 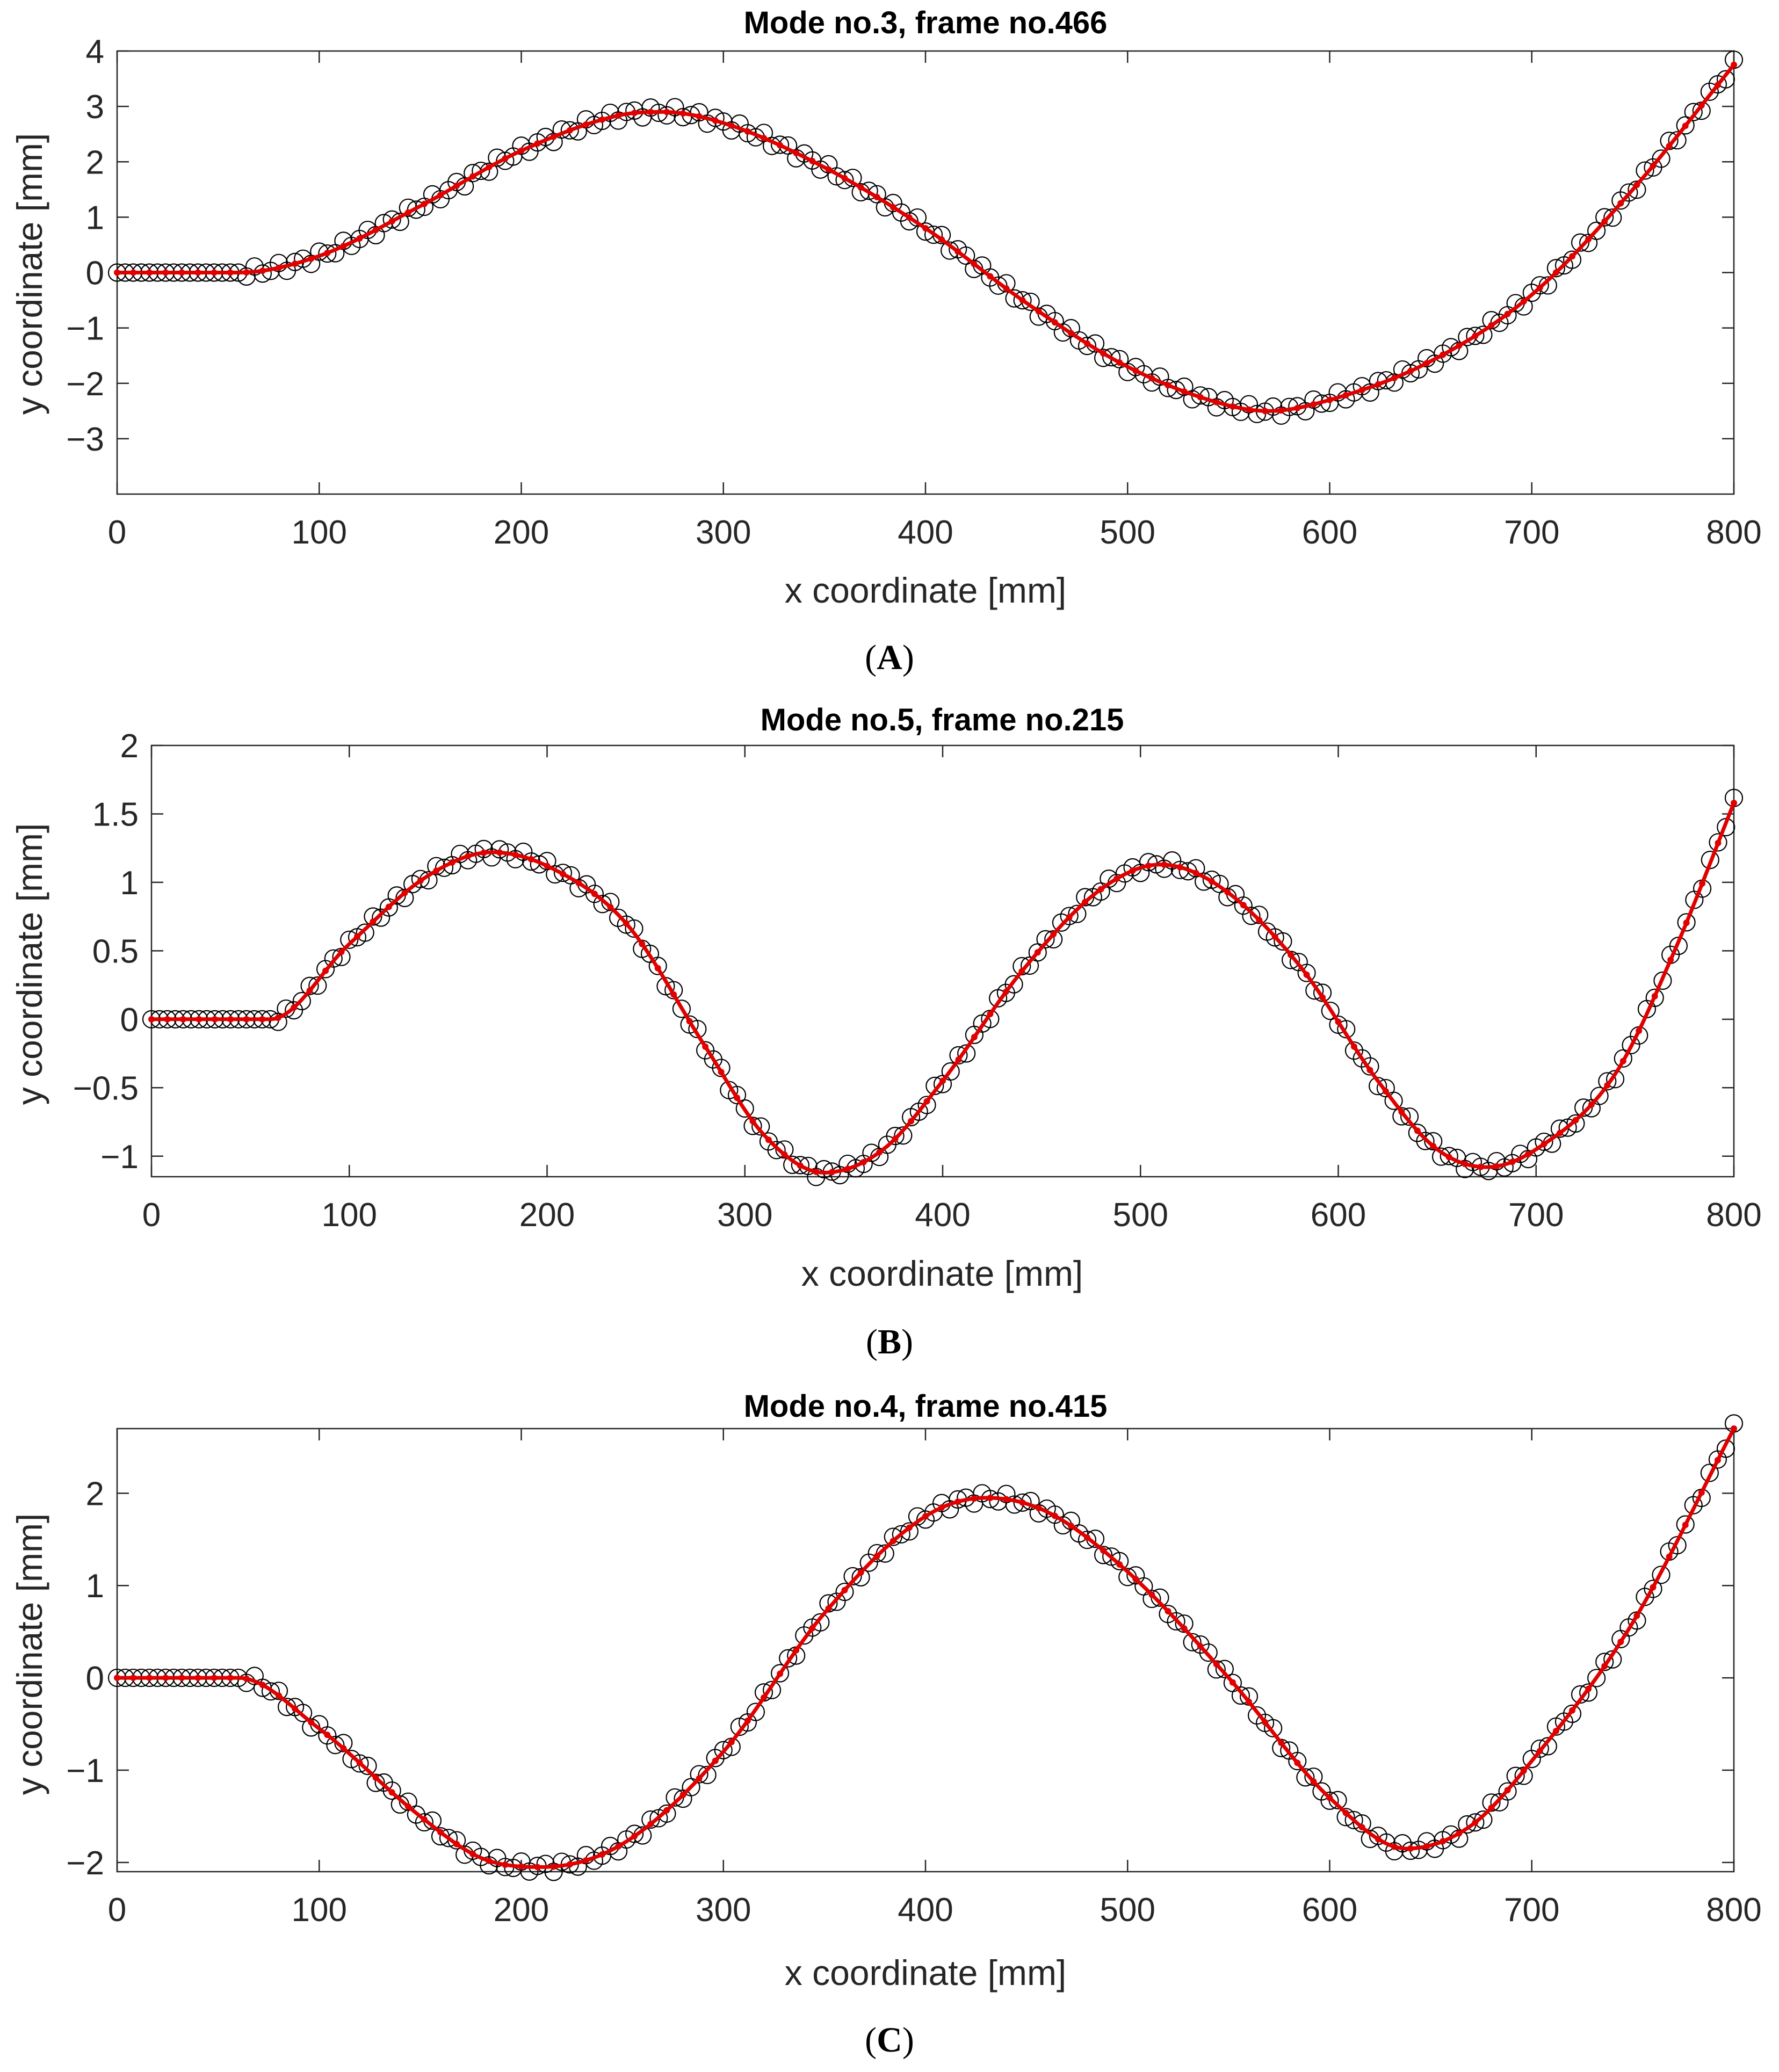 What do you see at coordinates (319, 1910) in the screenshot?
I see `x-tick-label: 100` at bounding box center [319, 1910].